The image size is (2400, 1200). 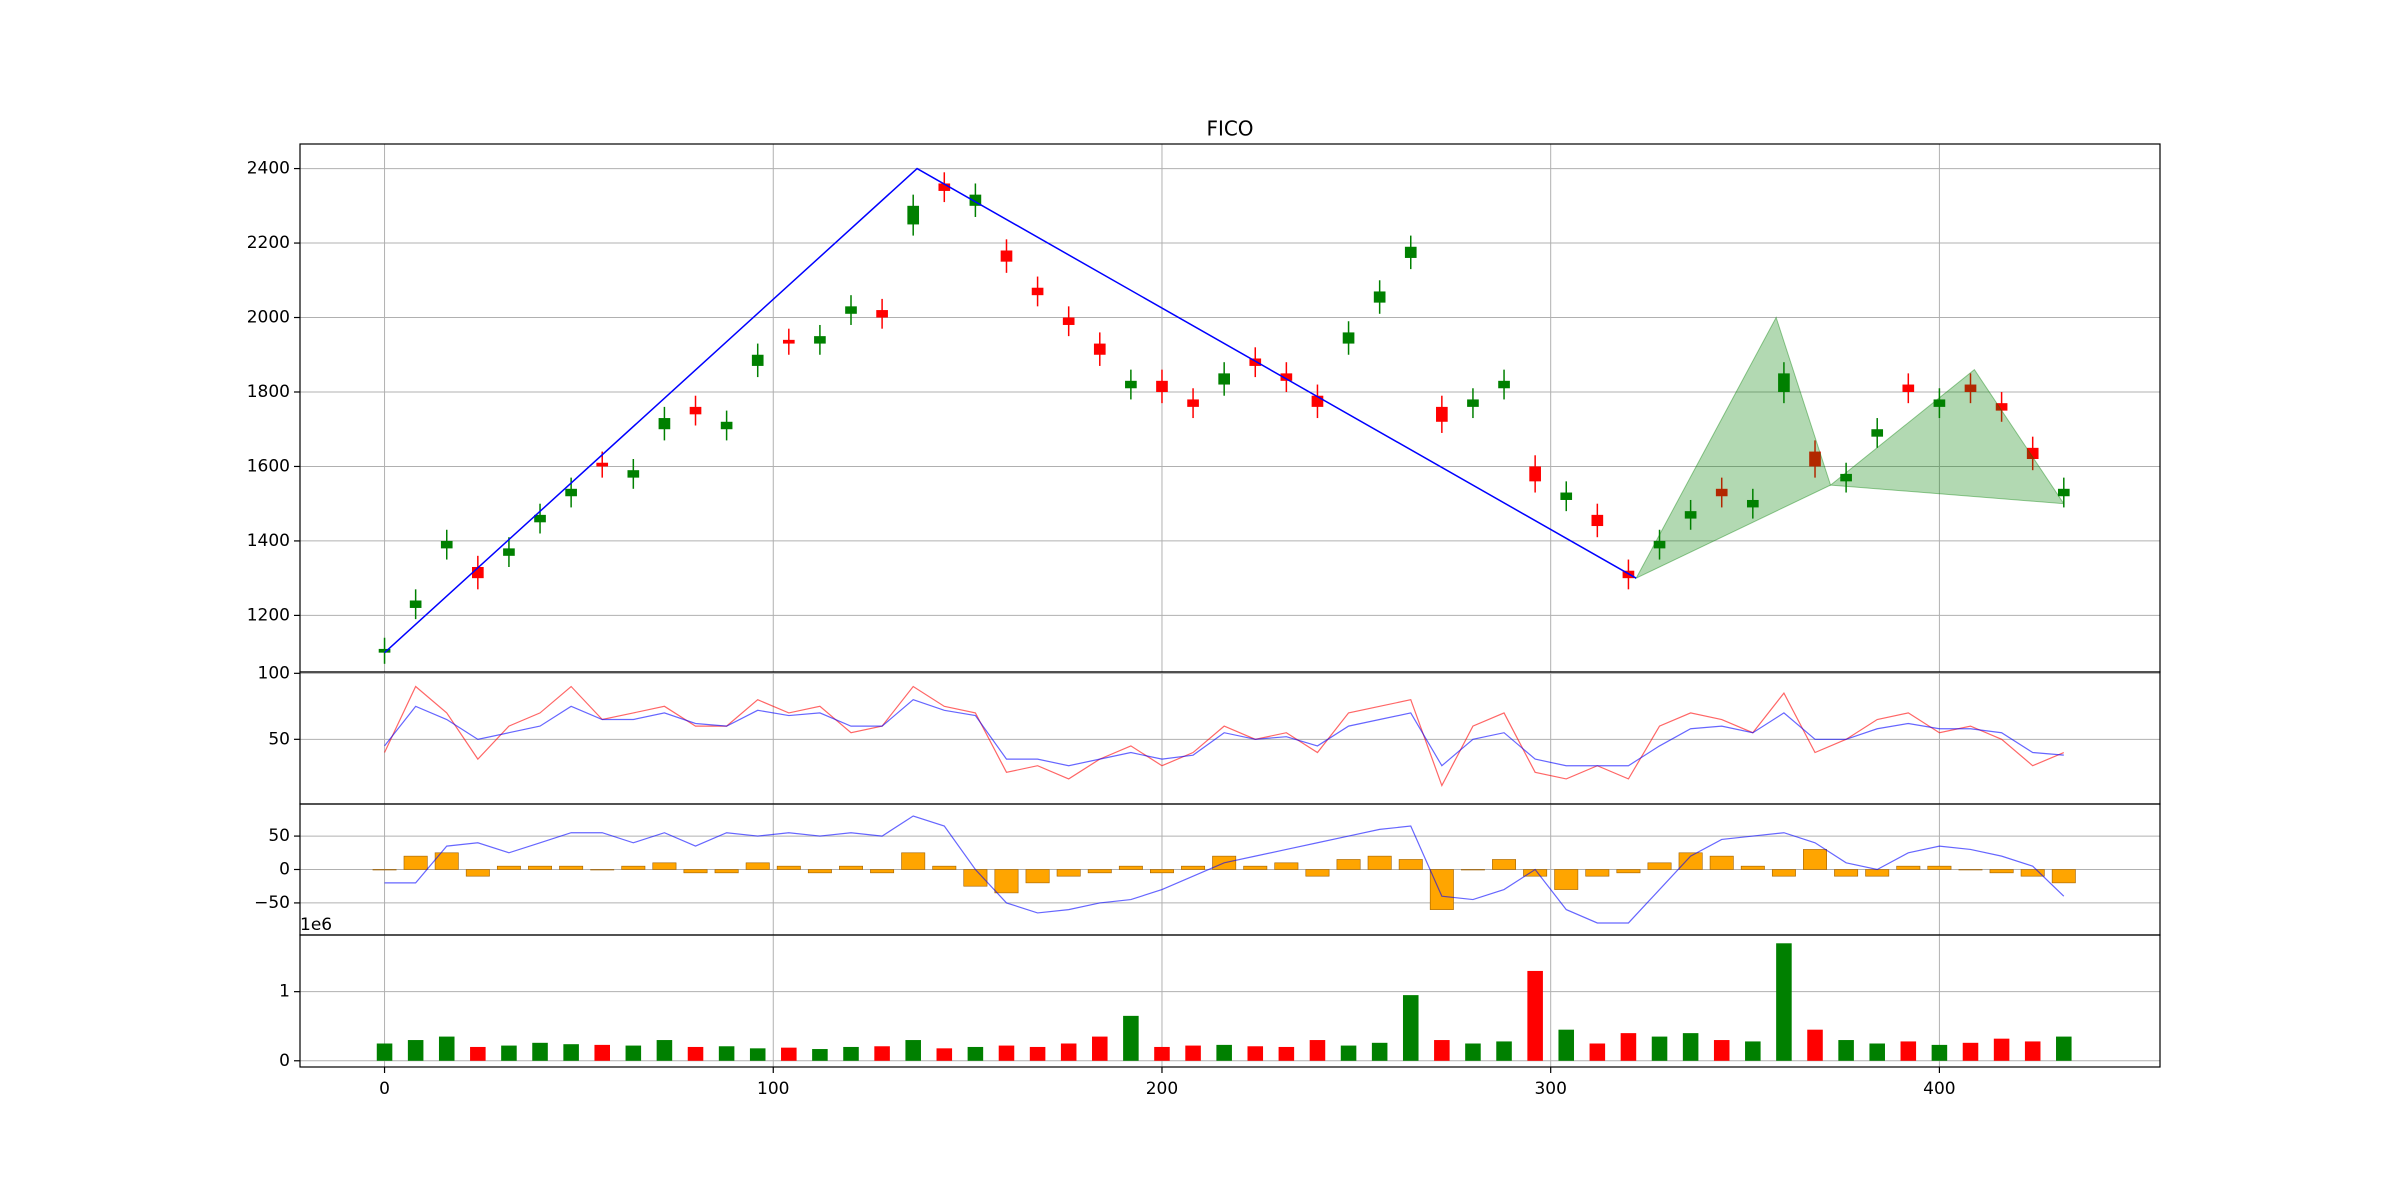 I want to click on macd-line, so click(x=1224, y=869).